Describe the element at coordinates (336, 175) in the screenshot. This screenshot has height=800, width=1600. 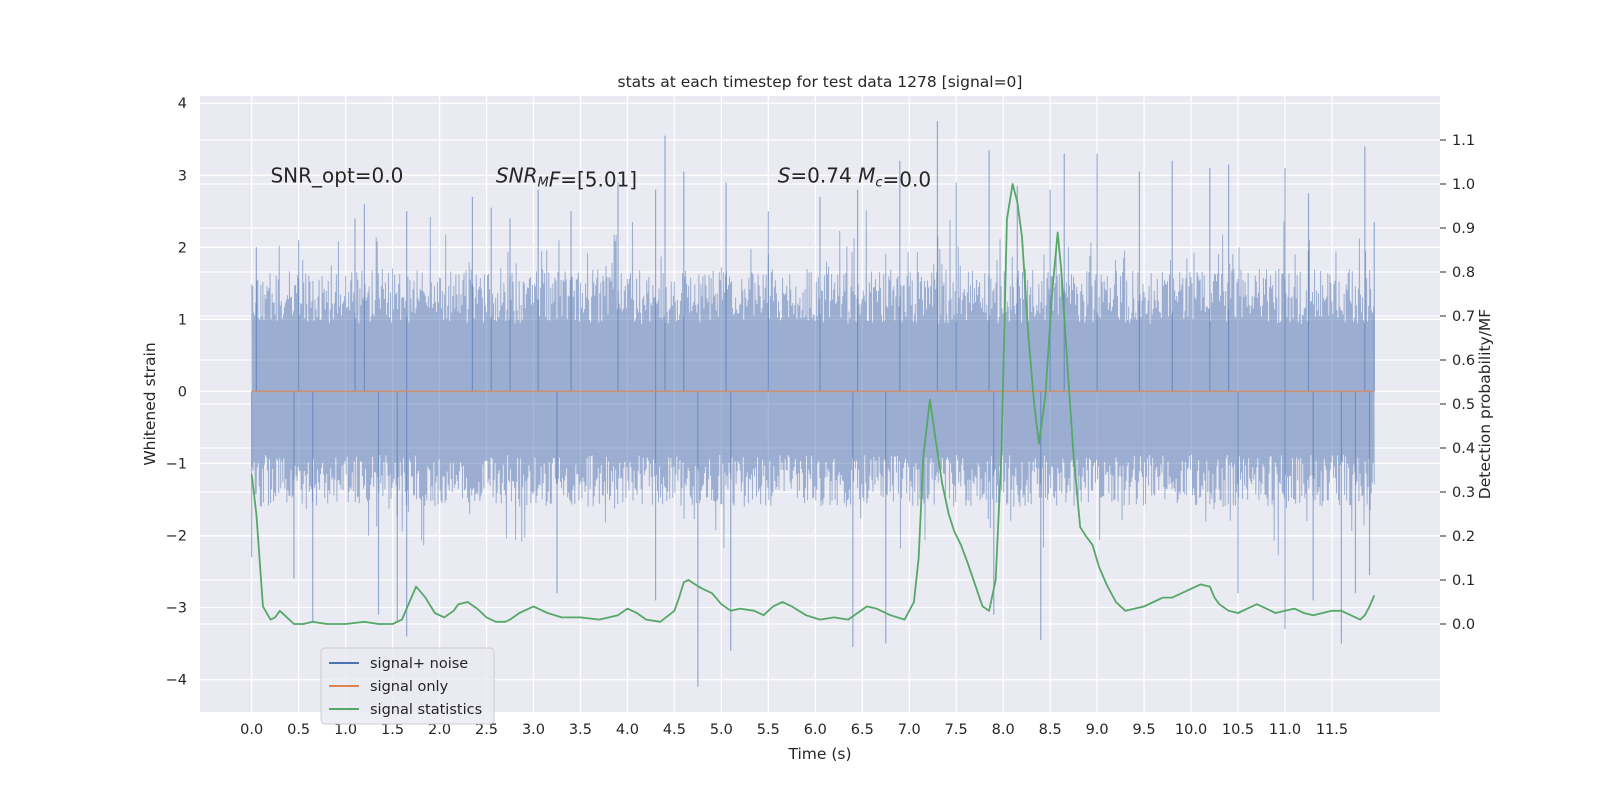
I see `annotation-0: SNR_opt=0.0` at that location.